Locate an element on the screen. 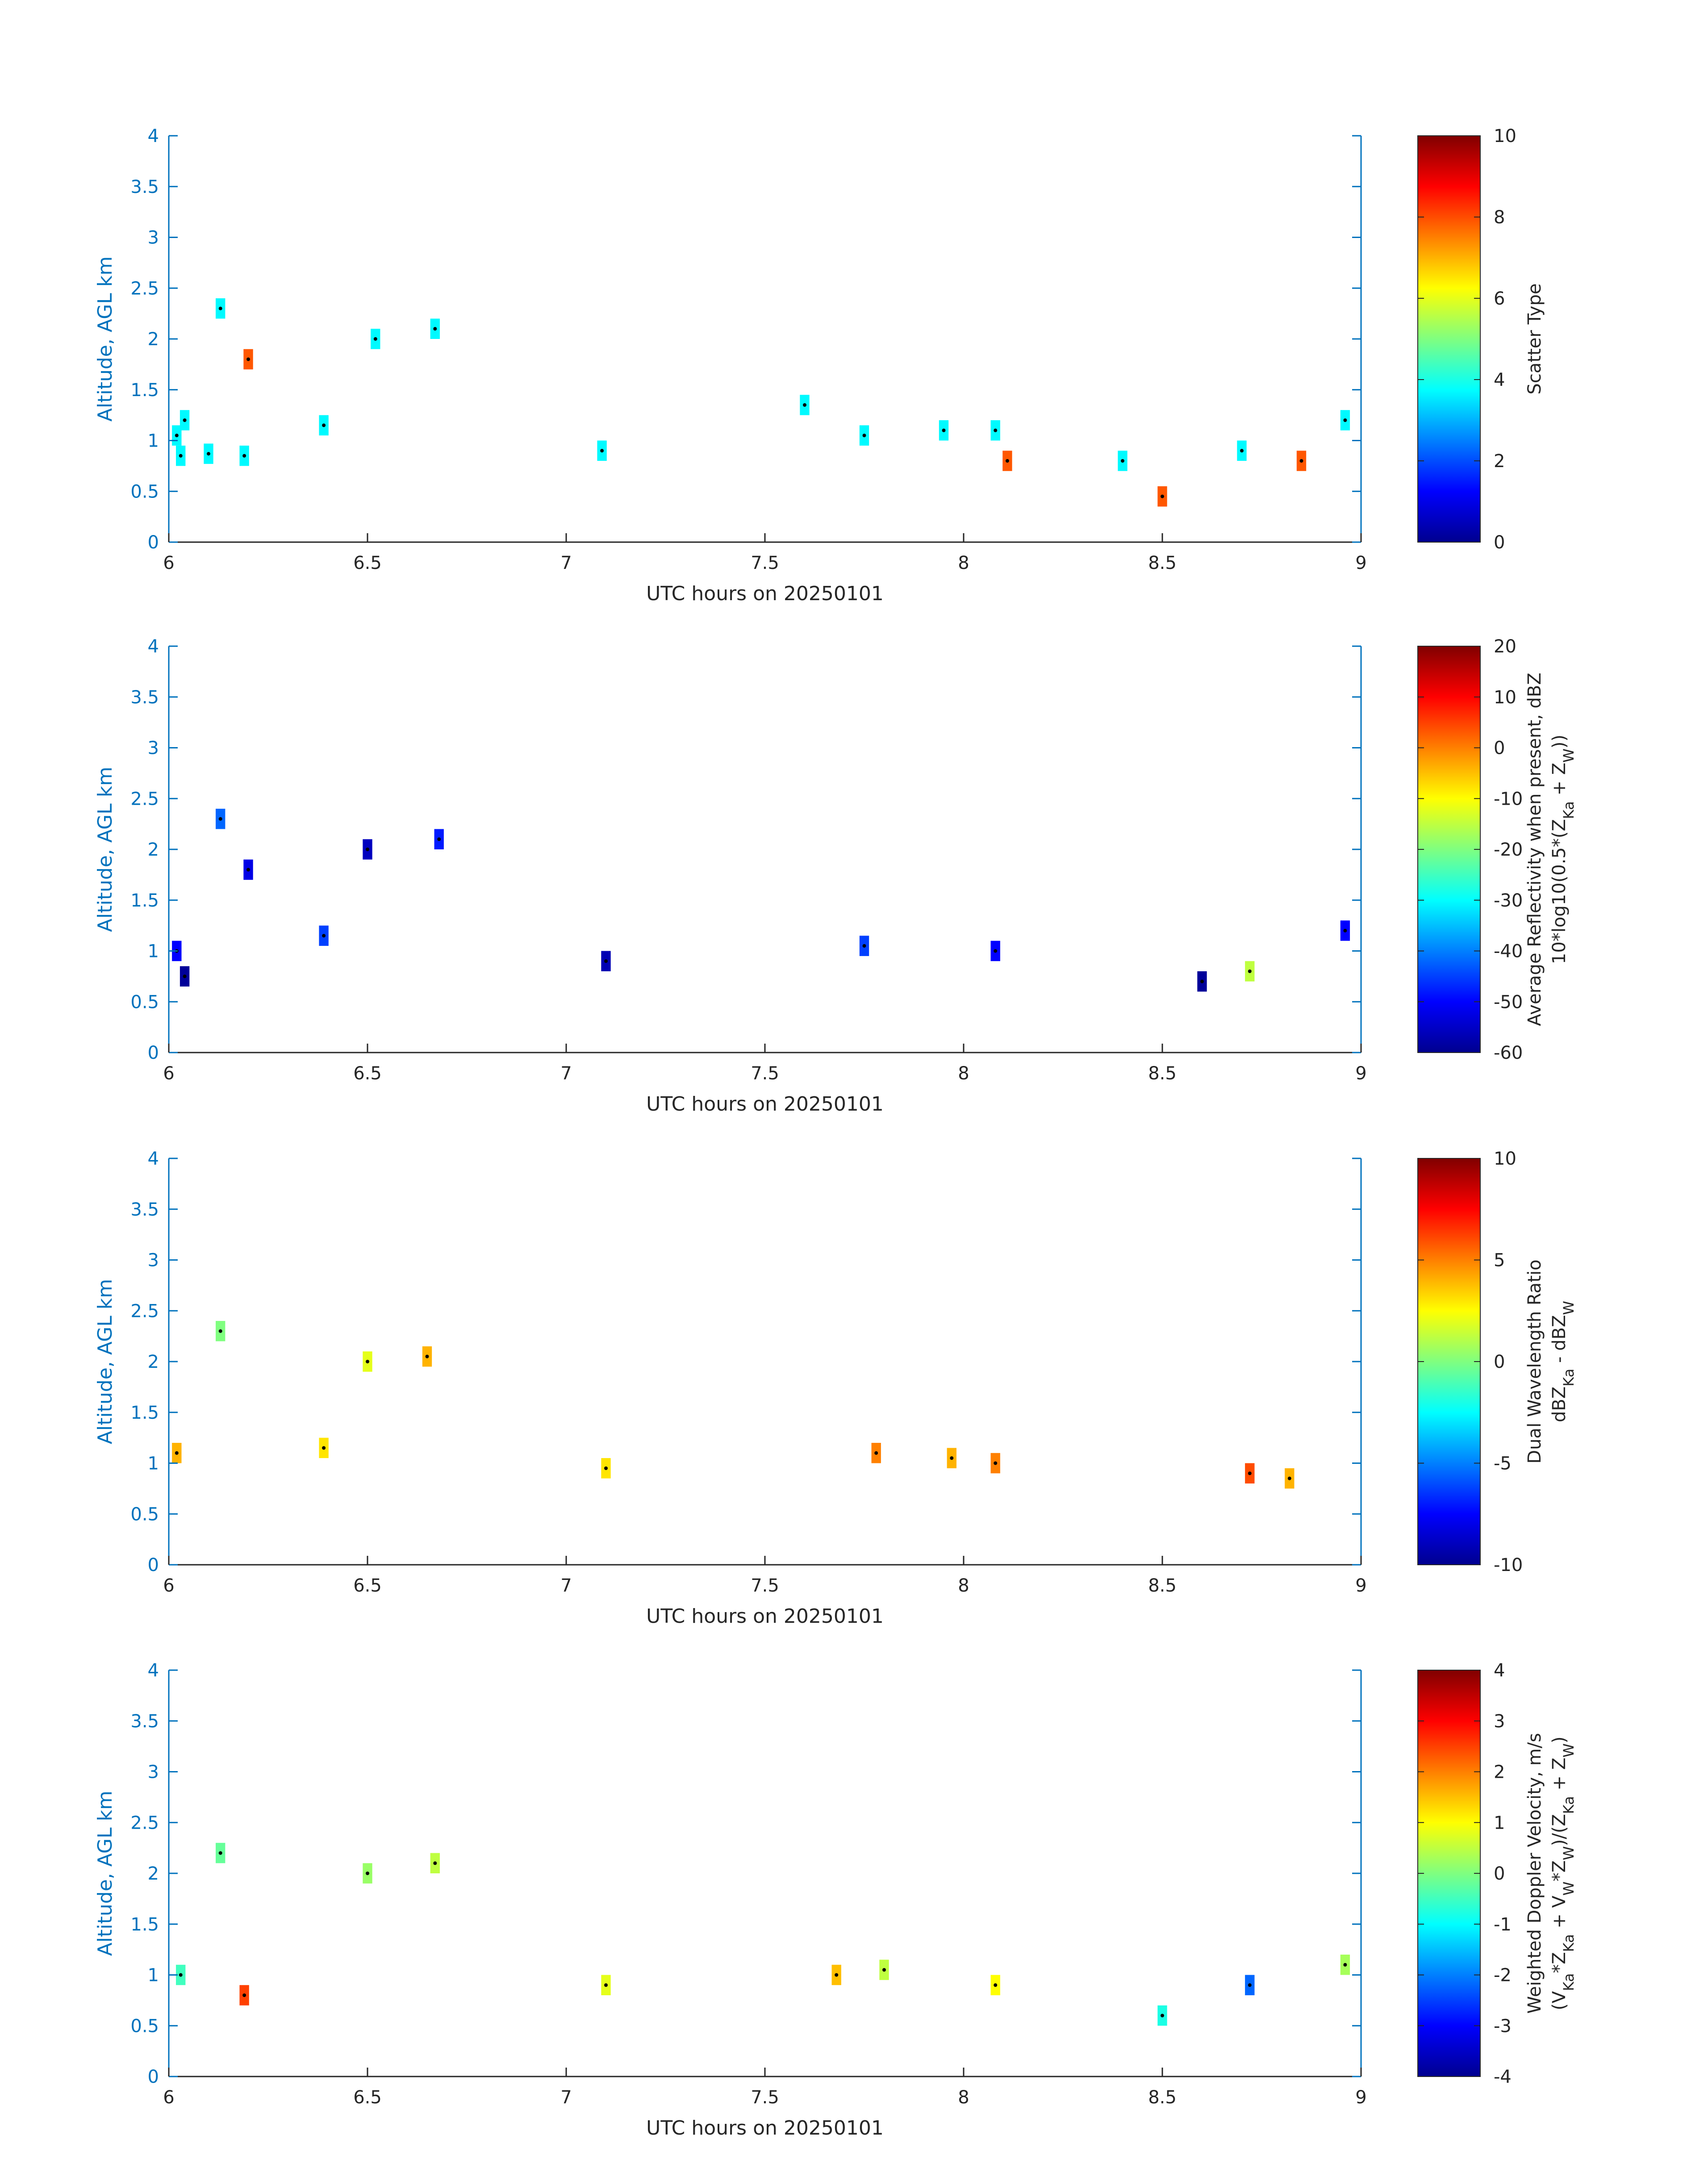 The width and height of the screenshot is (1708, 2177). colorbar-label-formula: (VKa*ZKa + VW*ZW)/(ZKa + ZW) is located at coordinates (1563, 1873).